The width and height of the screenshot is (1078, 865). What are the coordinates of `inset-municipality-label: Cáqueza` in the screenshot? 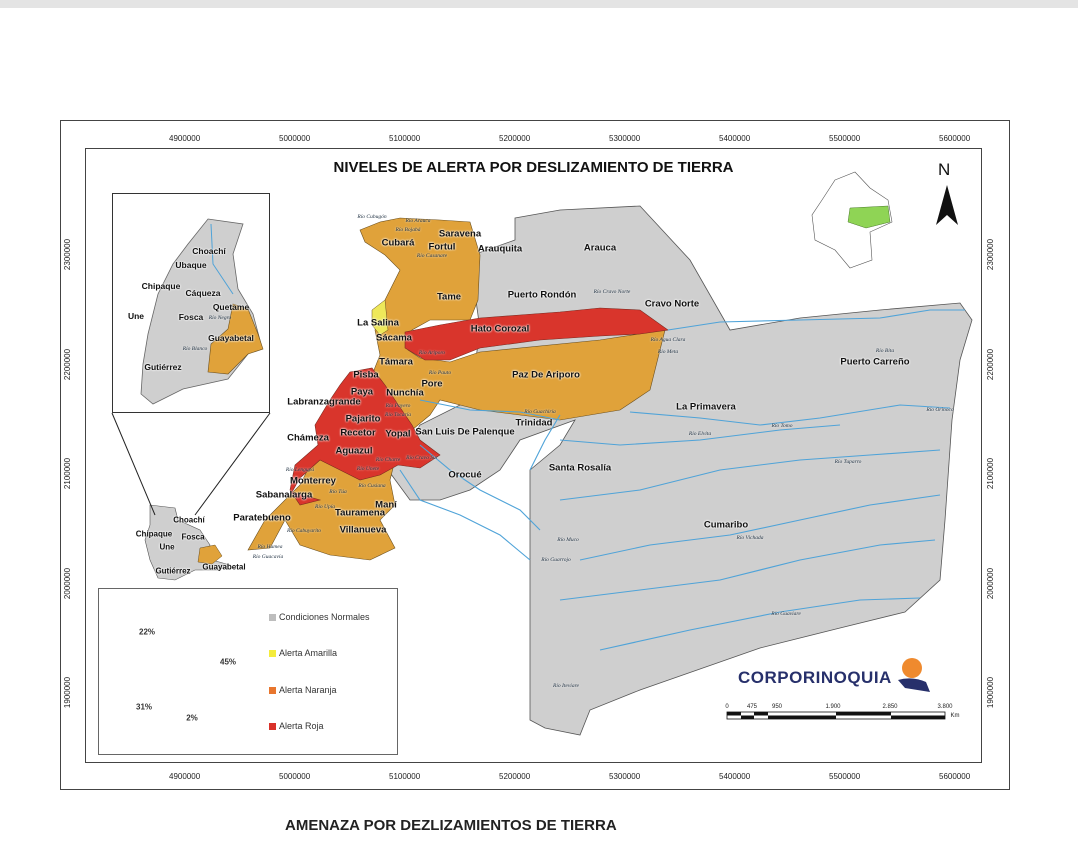 It's located at (203, 293).